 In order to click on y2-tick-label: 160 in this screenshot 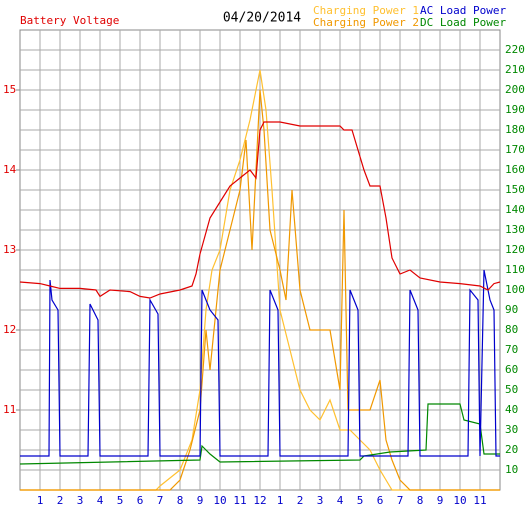, I will do `click(515, 169)`.